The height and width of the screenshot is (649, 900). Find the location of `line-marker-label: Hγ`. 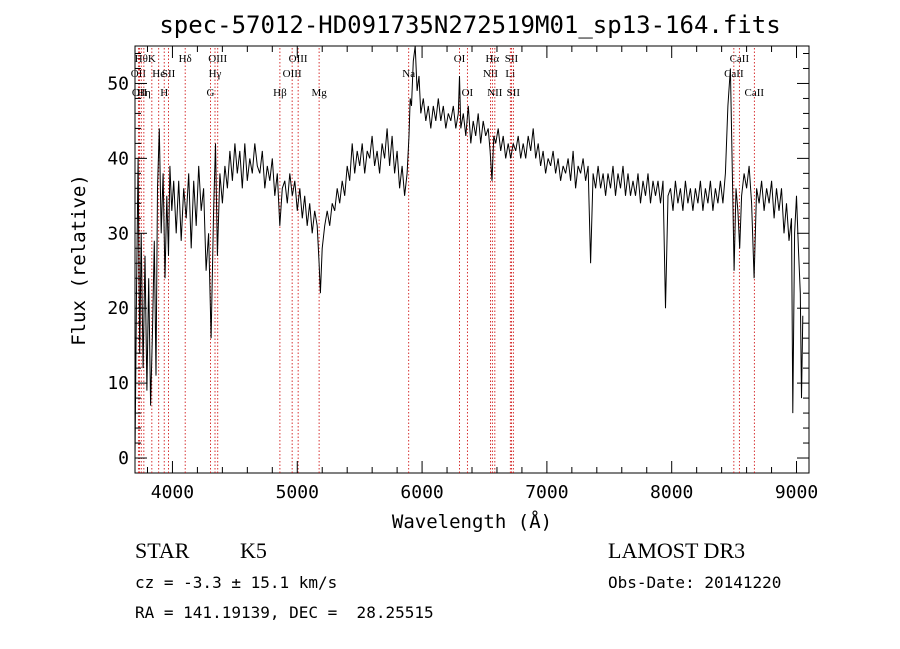

line-marker-label: Hγ is located at coordinates (215, 74).